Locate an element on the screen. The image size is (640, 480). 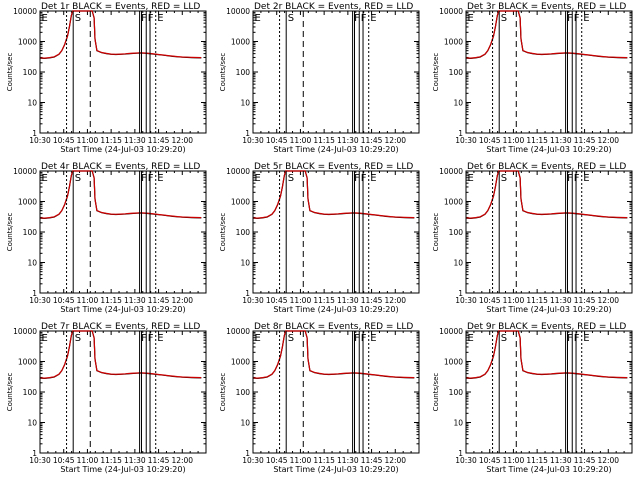
chart-title: Det 6r BLACK = Events, RED = LLD is located at coordinates (546, 167).